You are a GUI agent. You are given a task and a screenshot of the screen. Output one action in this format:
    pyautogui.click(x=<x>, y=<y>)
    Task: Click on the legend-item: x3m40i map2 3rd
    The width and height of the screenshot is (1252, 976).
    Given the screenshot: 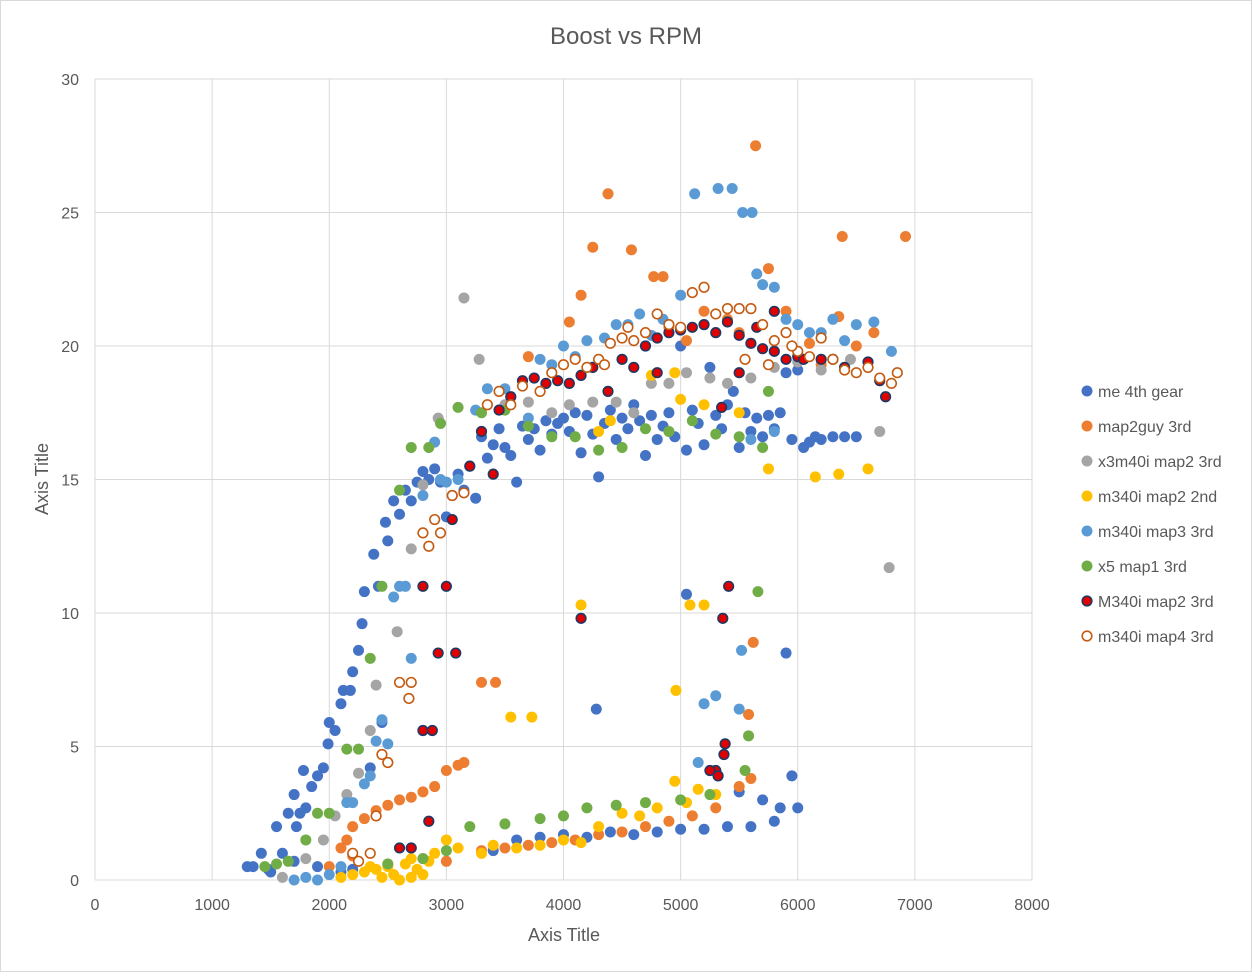 What is the action you would take?
    pyautogui.click(x=1151, y=462)
    